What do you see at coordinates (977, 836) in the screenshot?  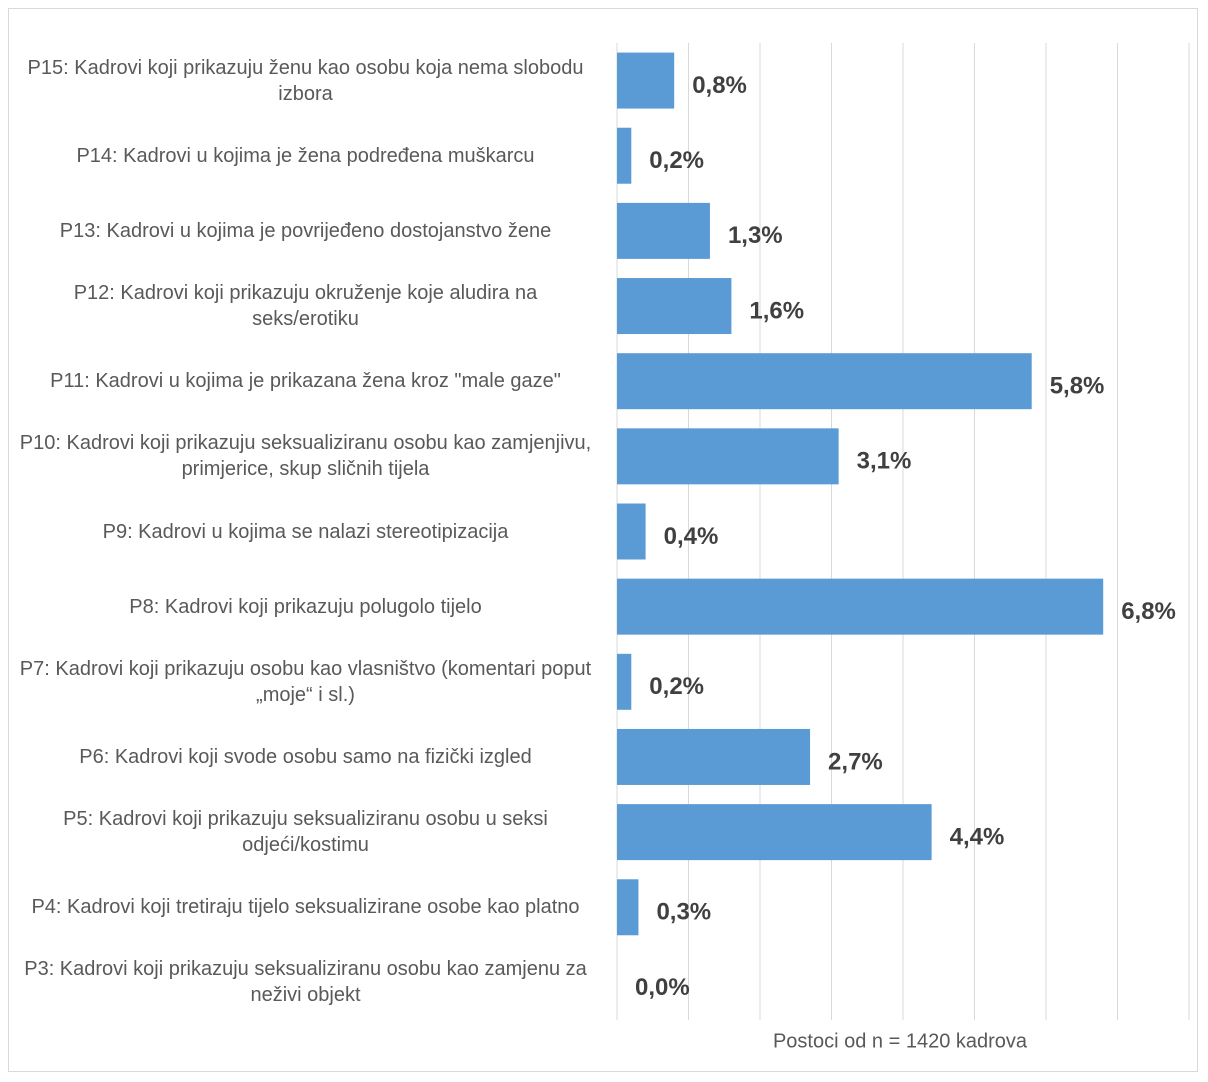 I see `value-label: 4,4%` at bounding box center [977, 836].